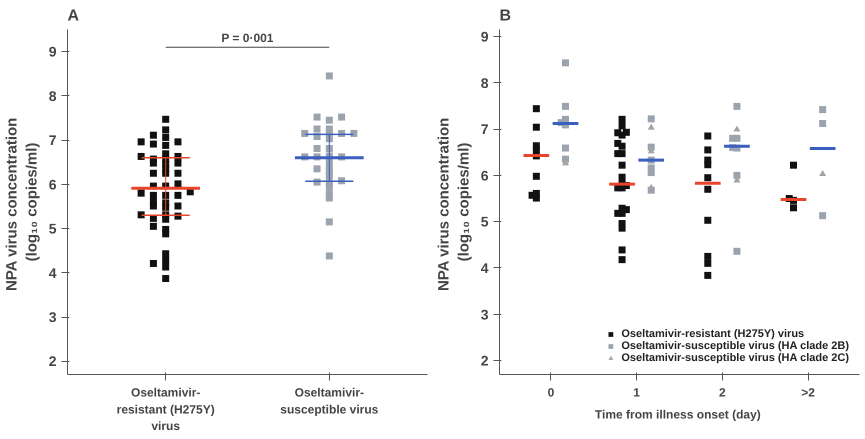 Image resolution: width=865 pixels, height=439 pixels. I want to click on annotation: P = 0·001, so click(247, 37).